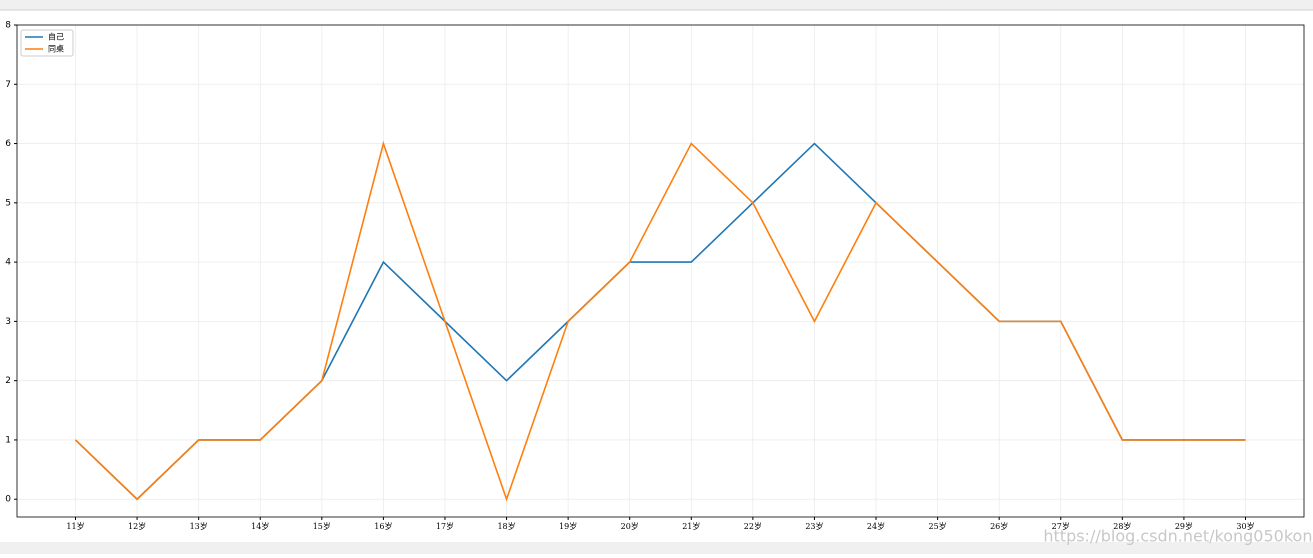 This screenshot has width=1313, height=558. I want to click on y-tick-label: 5, so click(8, 203).